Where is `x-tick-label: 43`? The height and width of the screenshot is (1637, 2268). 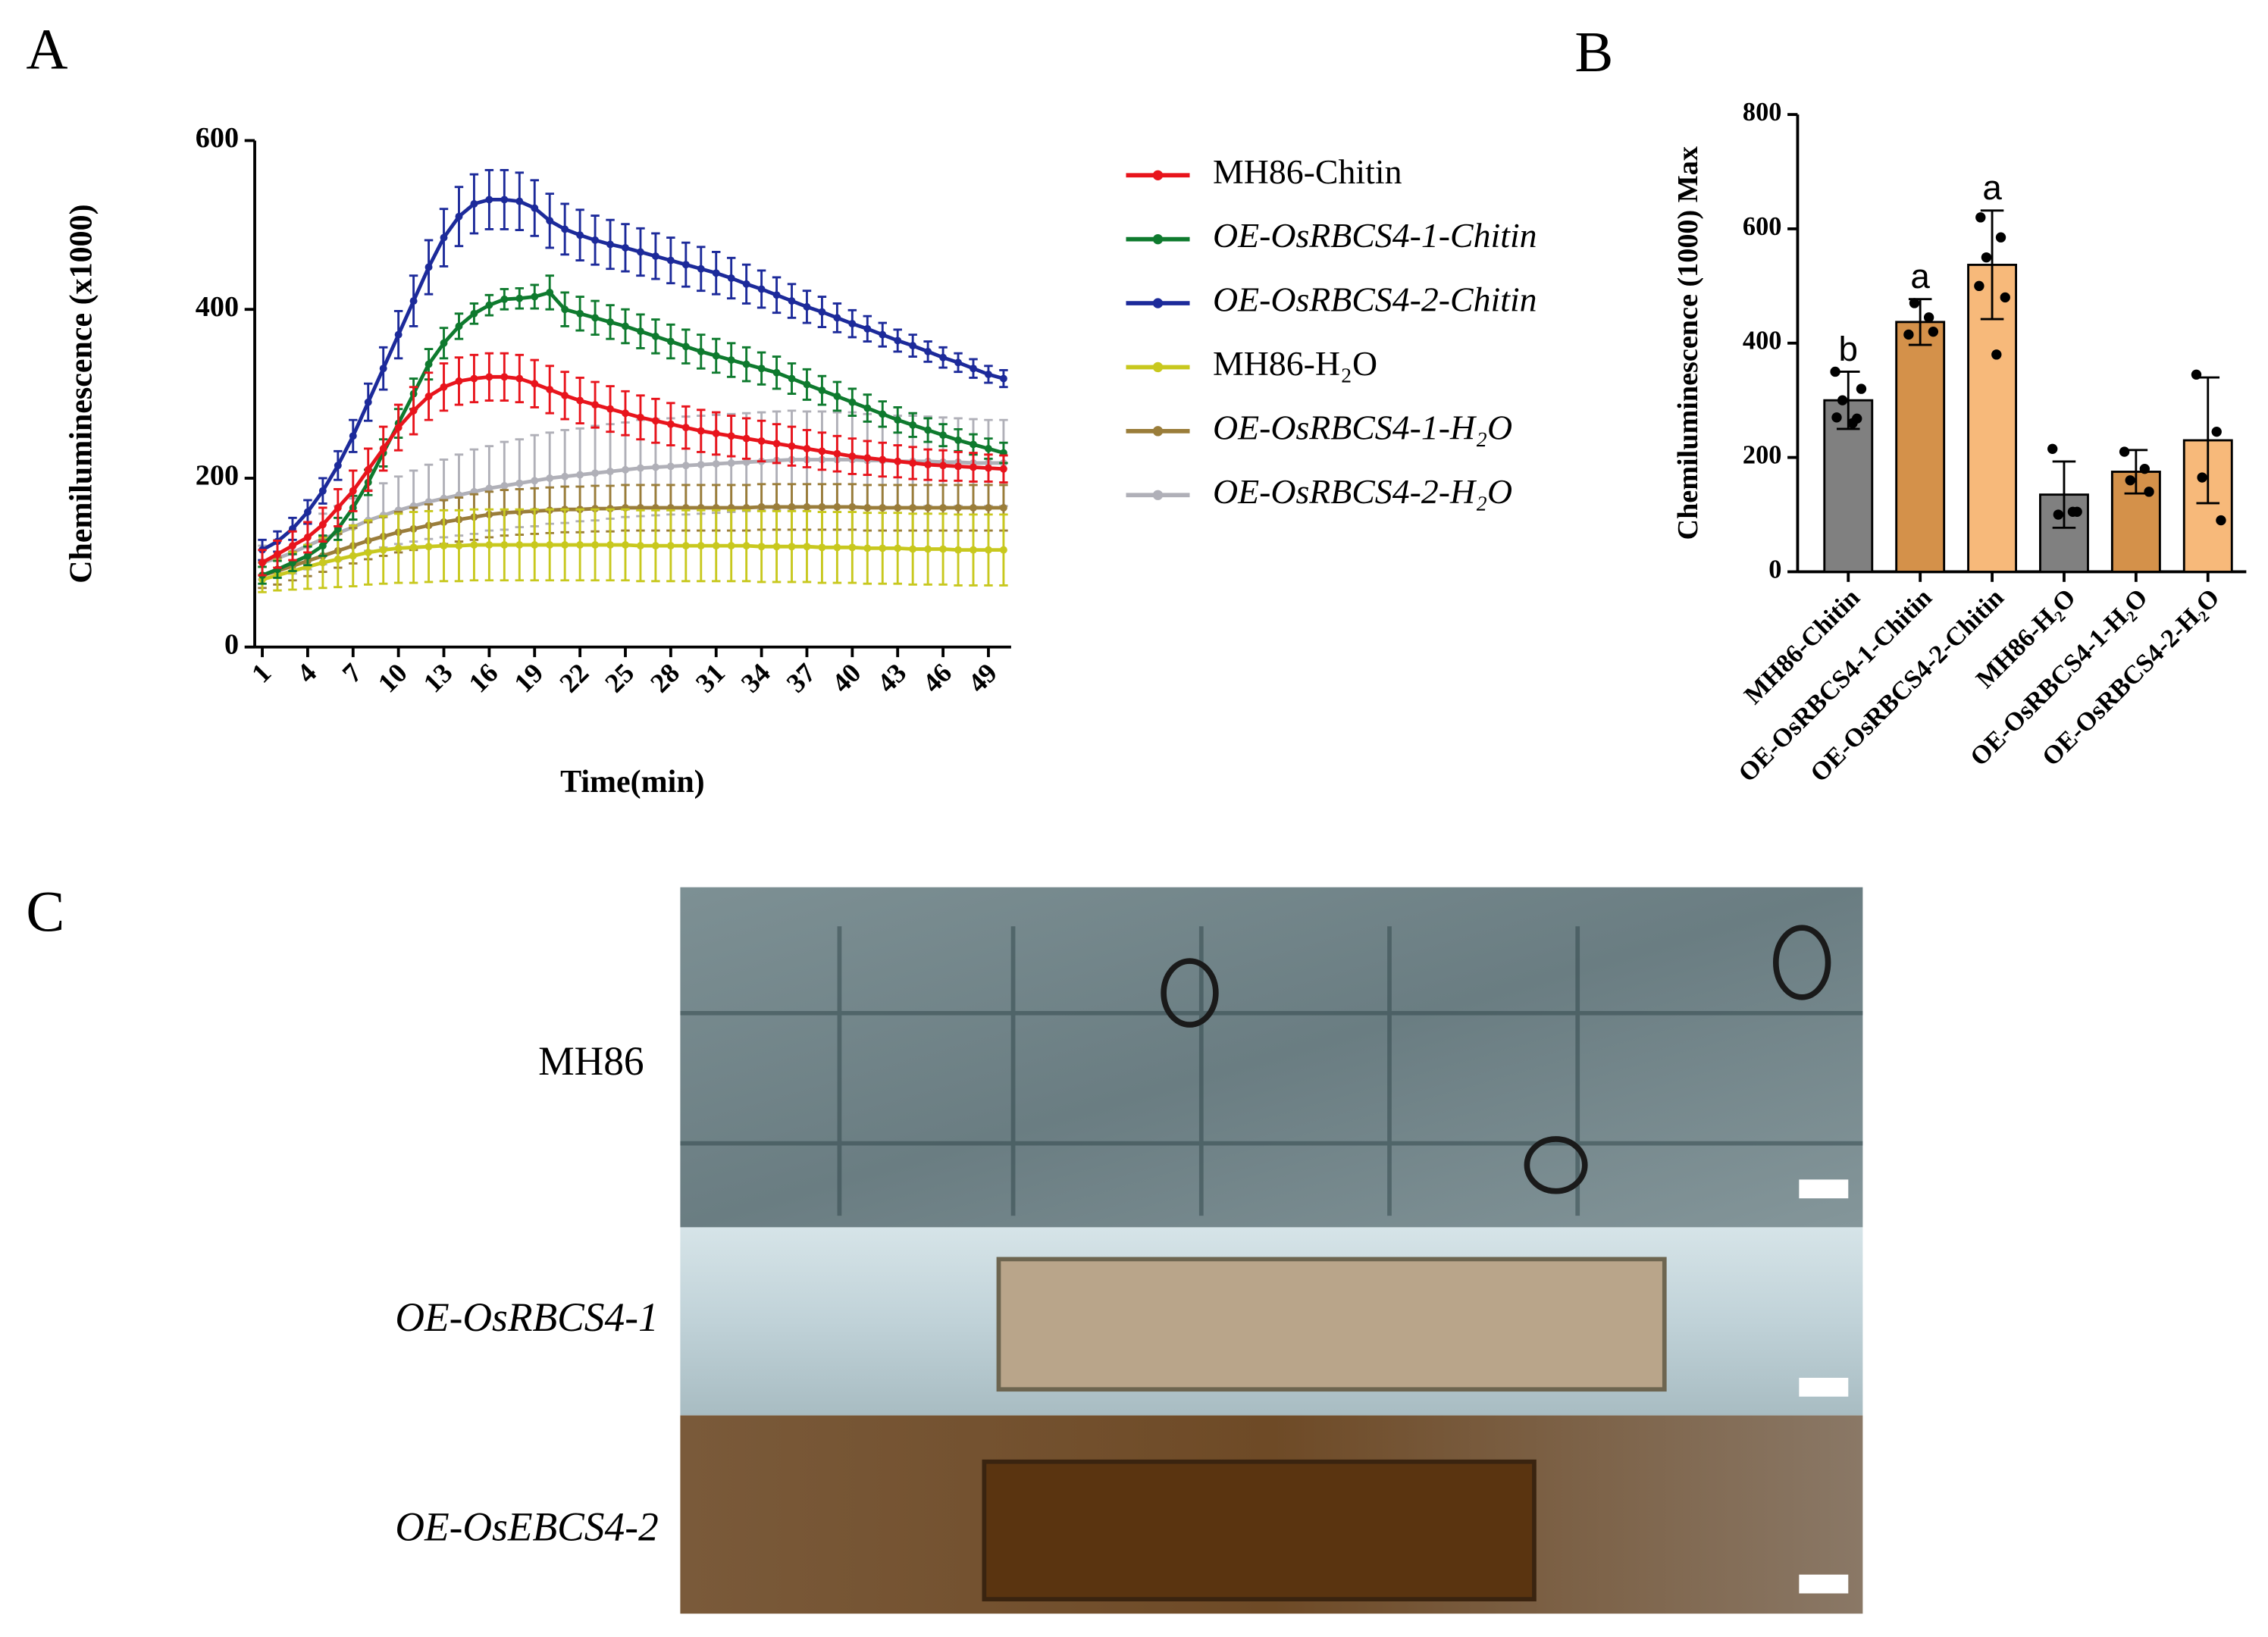
x-tick-label: 43 is located at coordinates (891, 678).